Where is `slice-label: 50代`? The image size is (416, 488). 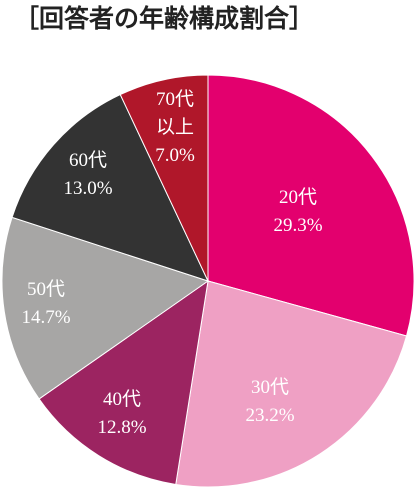
slice-label: 50代 is located at coordinates (46, 289).